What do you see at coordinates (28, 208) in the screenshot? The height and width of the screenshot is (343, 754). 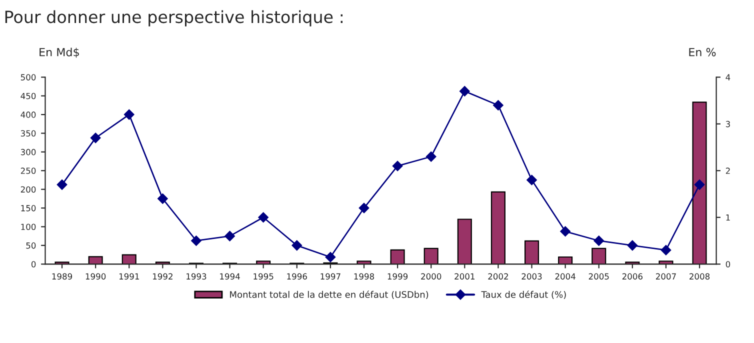 I see `y-tick-label: 150` at bounding box center [28, 208].